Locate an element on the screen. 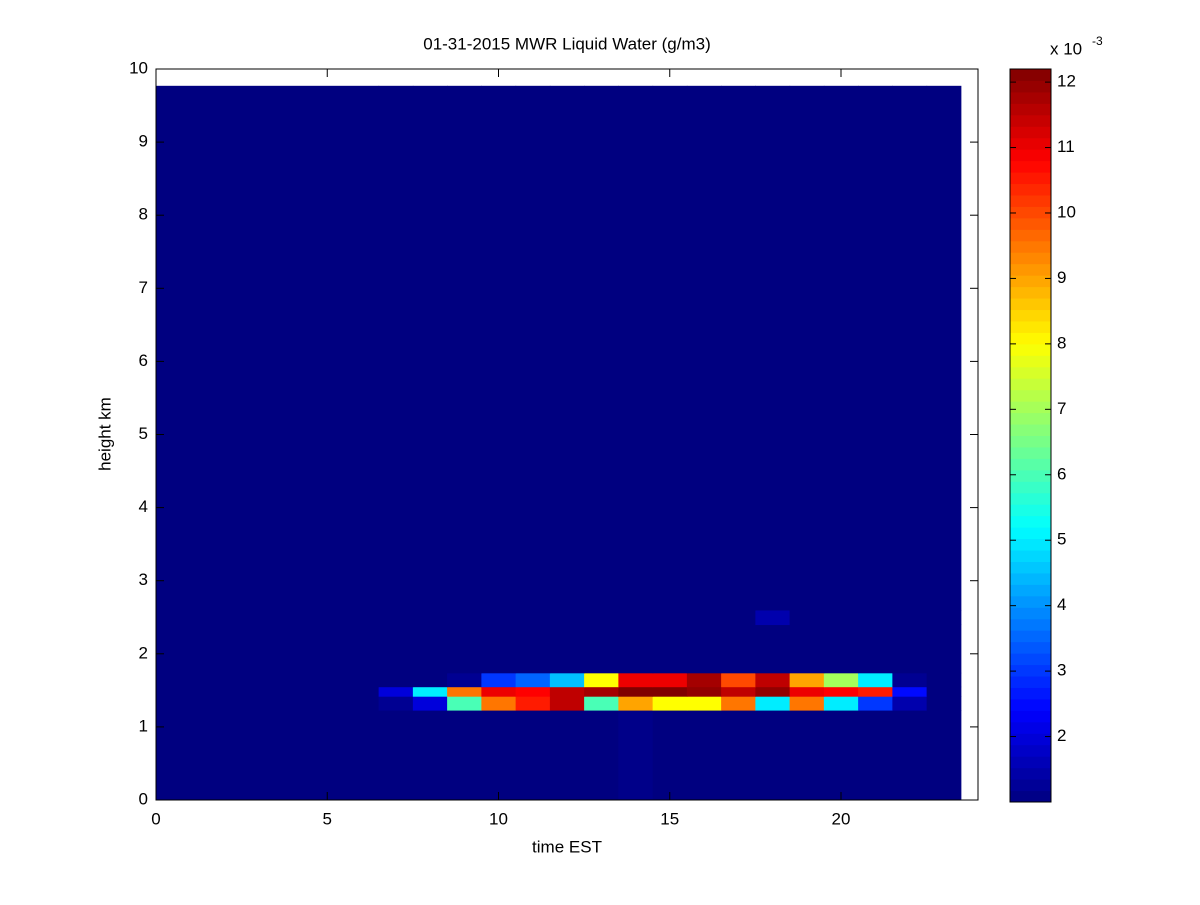 The height and width of the screenshot is (905, 1200). x-tick-label: 15 is located at coordinates (669, 818).